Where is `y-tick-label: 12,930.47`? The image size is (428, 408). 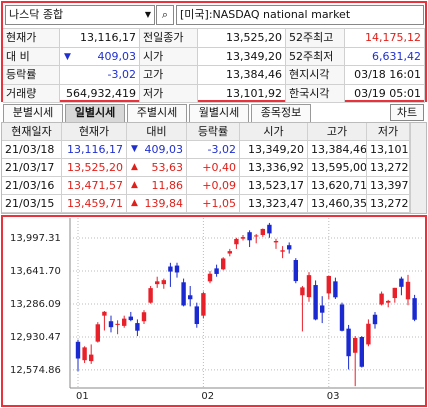
y-tick-label: 12,930.47 is located at coordinates (35, 337).